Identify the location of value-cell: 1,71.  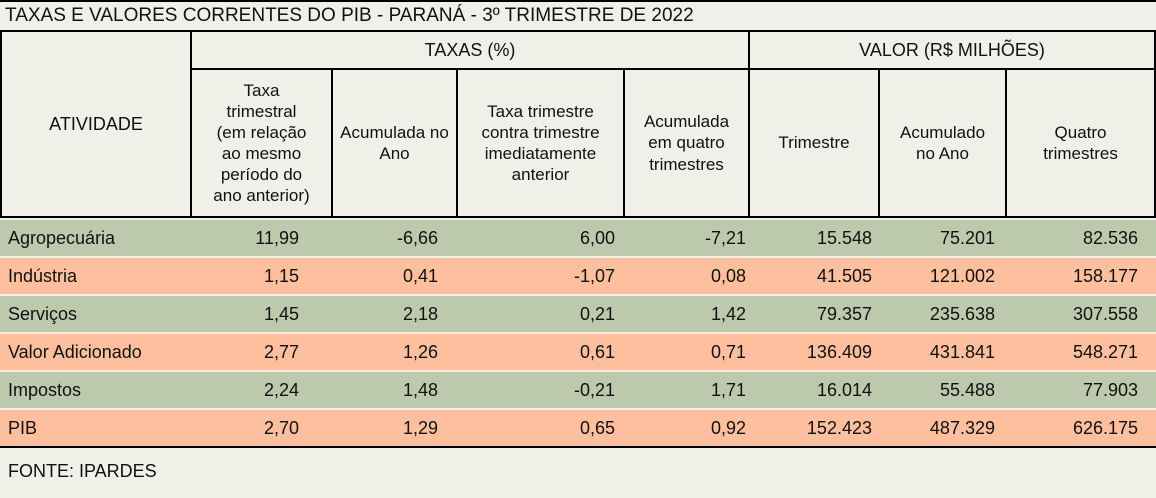
(687, 389).